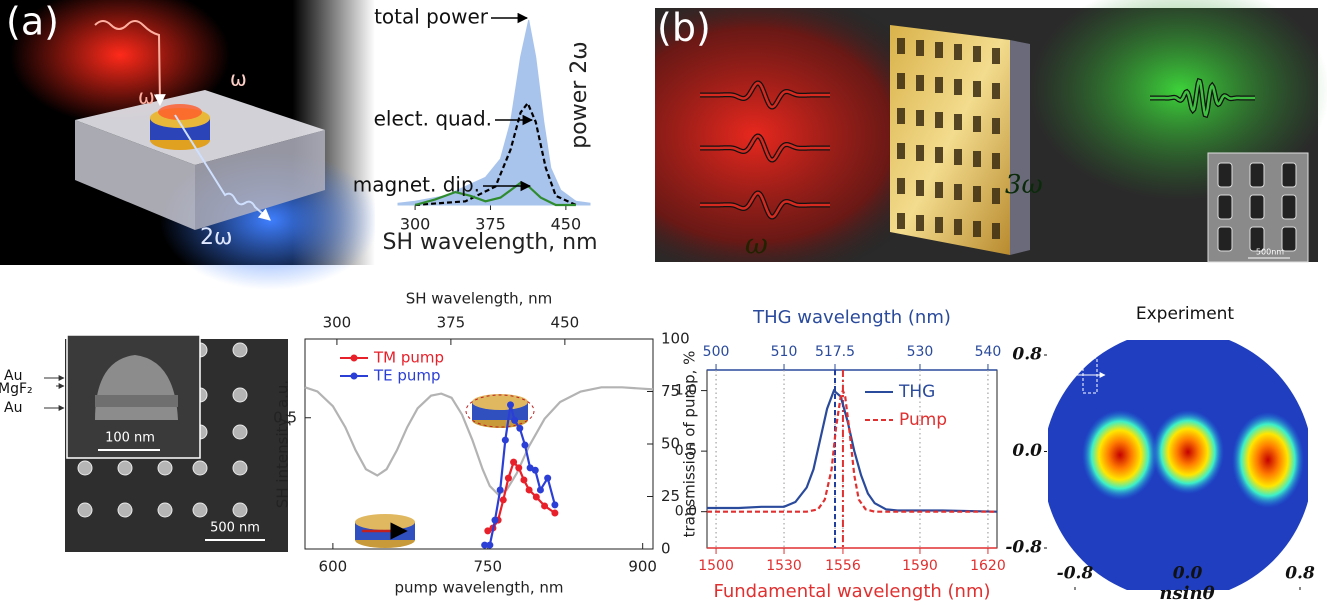 This screenshot has height=605, width=1327. What do you see at coordinates (216, 237) in the screenshot?
I see `beam-label: 2ω` at bounding box center [216, 237].